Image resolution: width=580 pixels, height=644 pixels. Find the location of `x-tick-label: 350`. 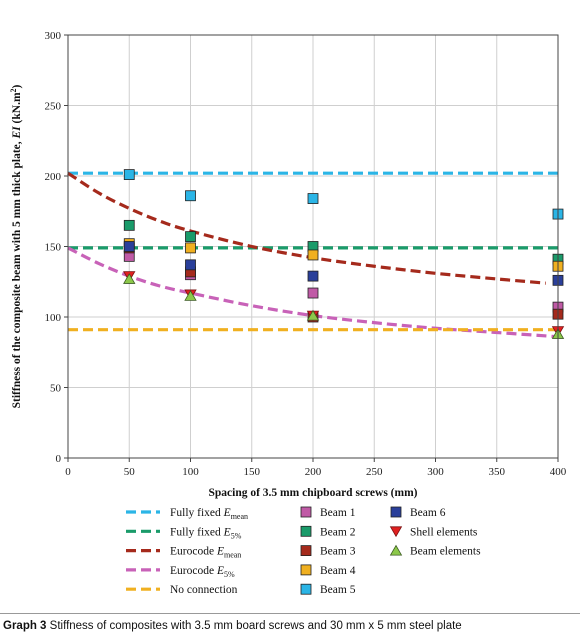

x-tick-label: 350 is located at coordinates (497, 472).